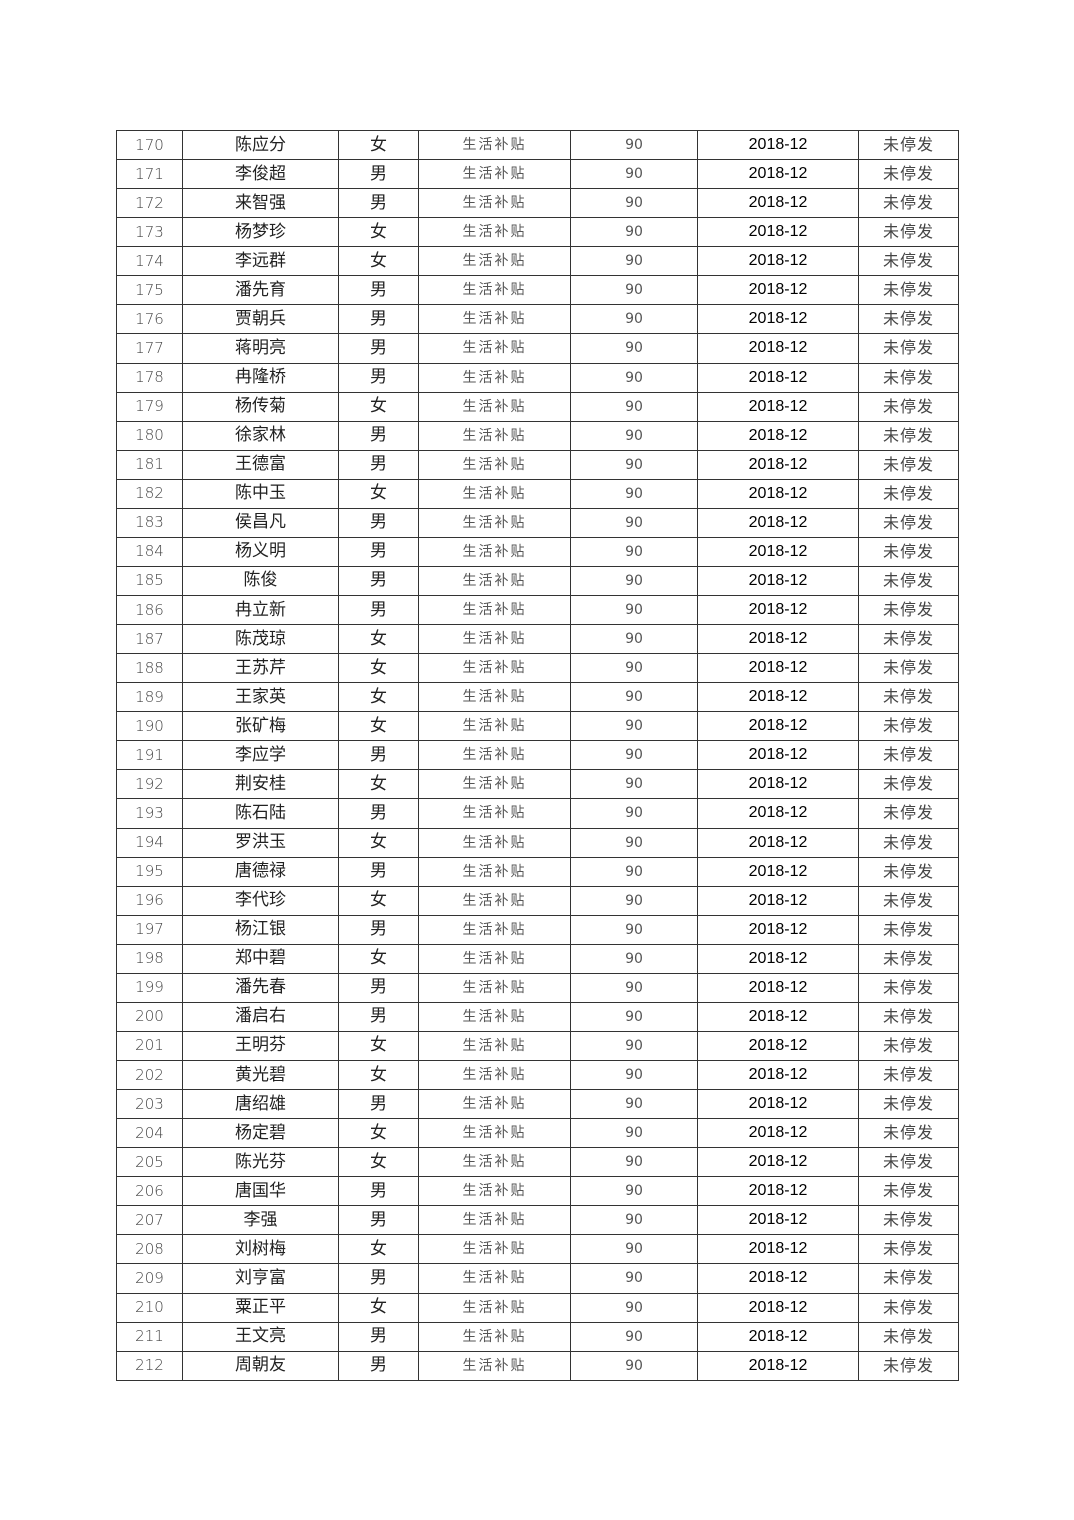 The width and height of the screenshot is (1074, 1520). Describe the element at coordinates (260, 610) in the screenshot. I see `person-name-cell: 冉立新` at that location.